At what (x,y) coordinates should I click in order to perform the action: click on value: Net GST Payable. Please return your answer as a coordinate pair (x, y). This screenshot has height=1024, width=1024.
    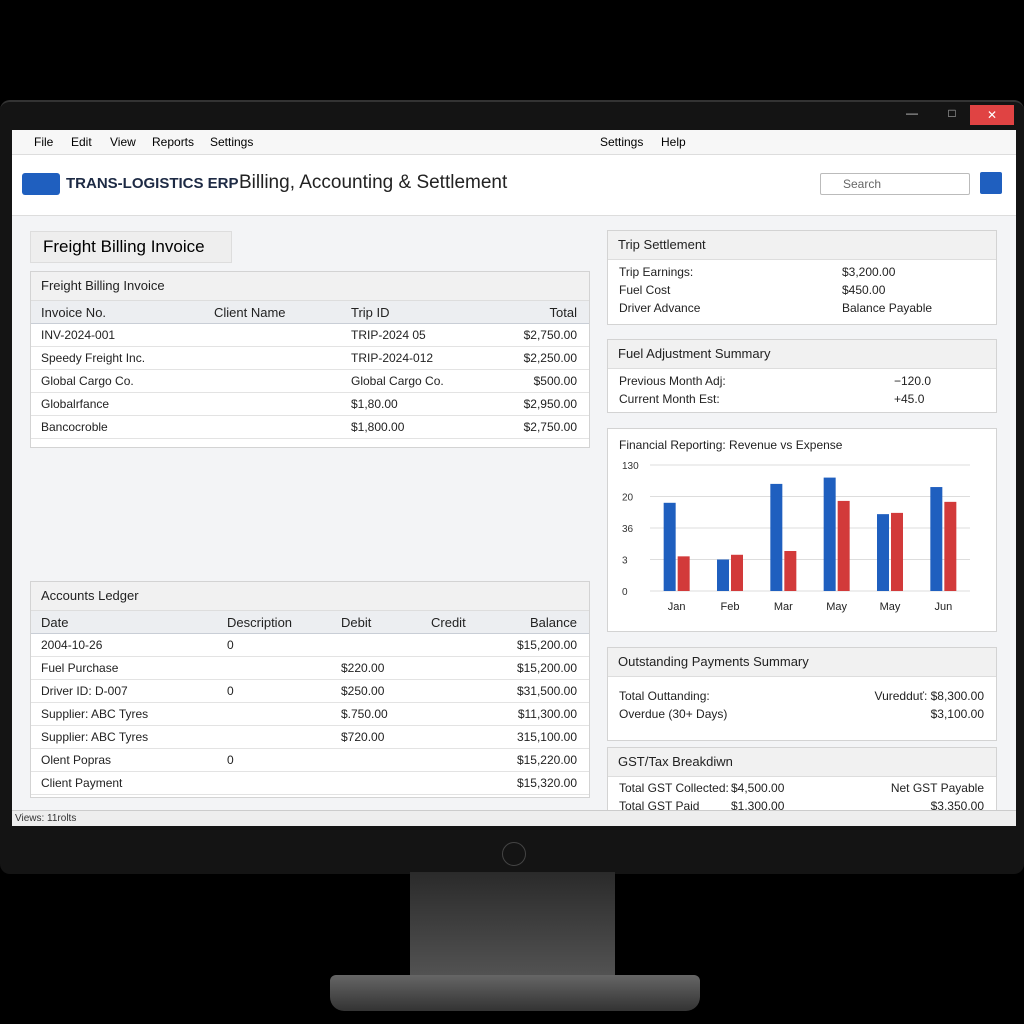
    Looking at the image, I should click on (937, 788).